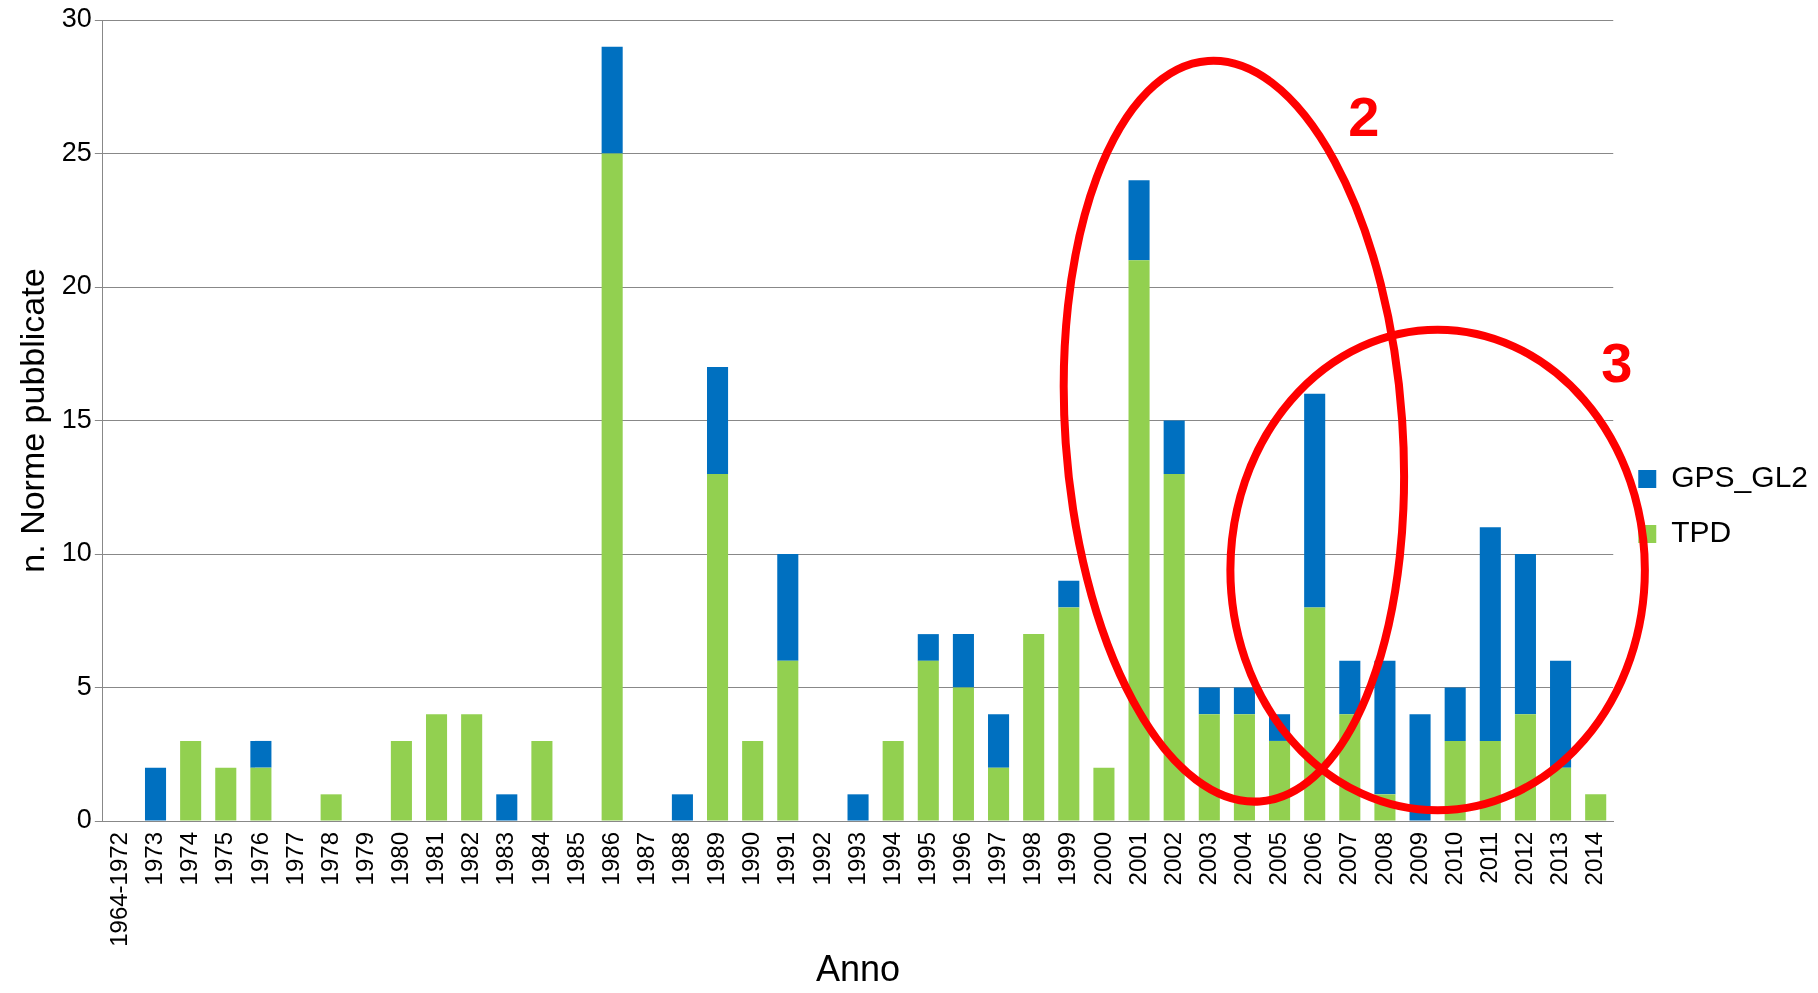 The image size is (1818, 993). I want to click on x-tick-label: 1989, so click(716, 859).